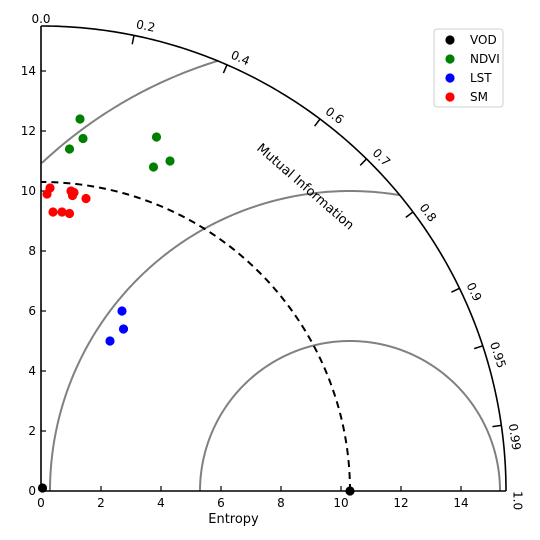 This screenshot has height=540, width=540. I want to click on y-tick-label: 0, so click(32, 491).